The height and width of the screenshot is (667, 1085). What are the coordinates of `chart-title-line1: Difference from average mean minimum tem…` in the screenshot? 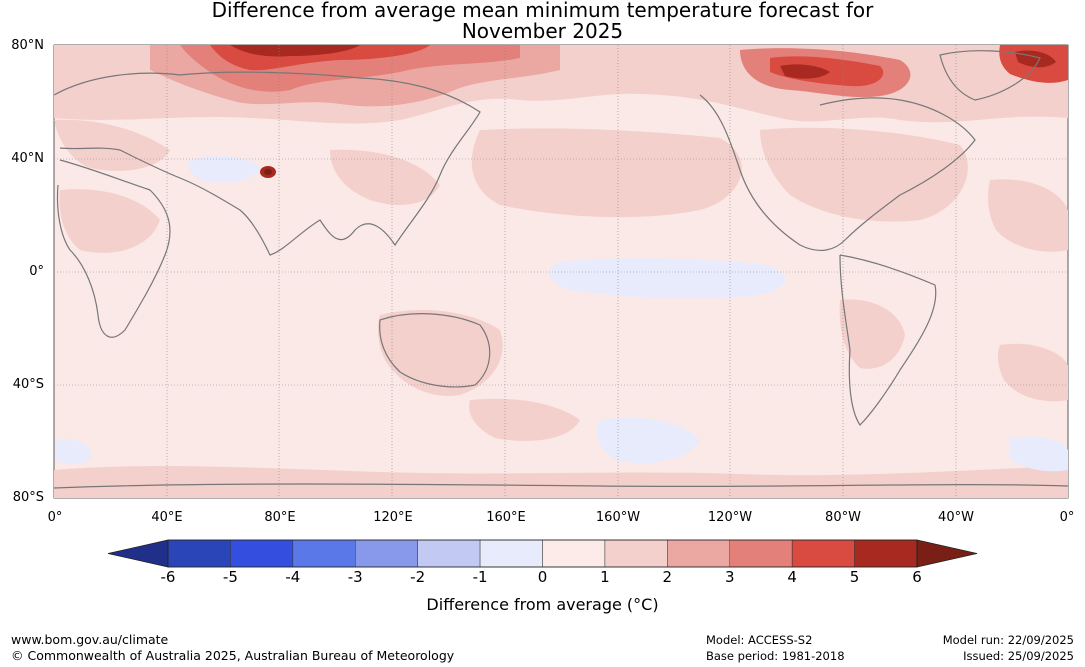 It's located at (542, 11).